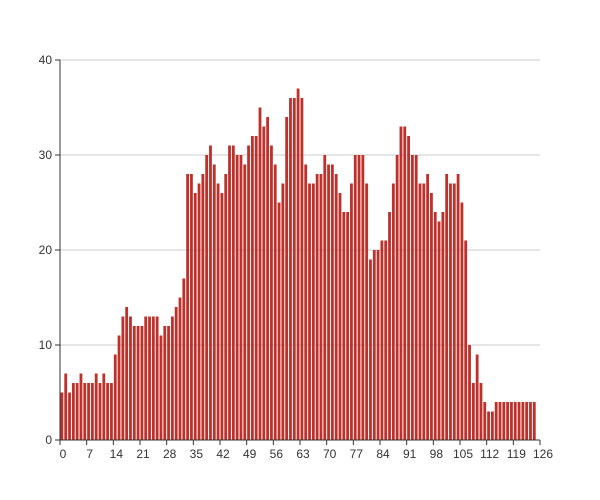 Image resolution: width=600 pixels, height=500 pixels. I want to click on x-tick-label: 84, so click(383, 454).